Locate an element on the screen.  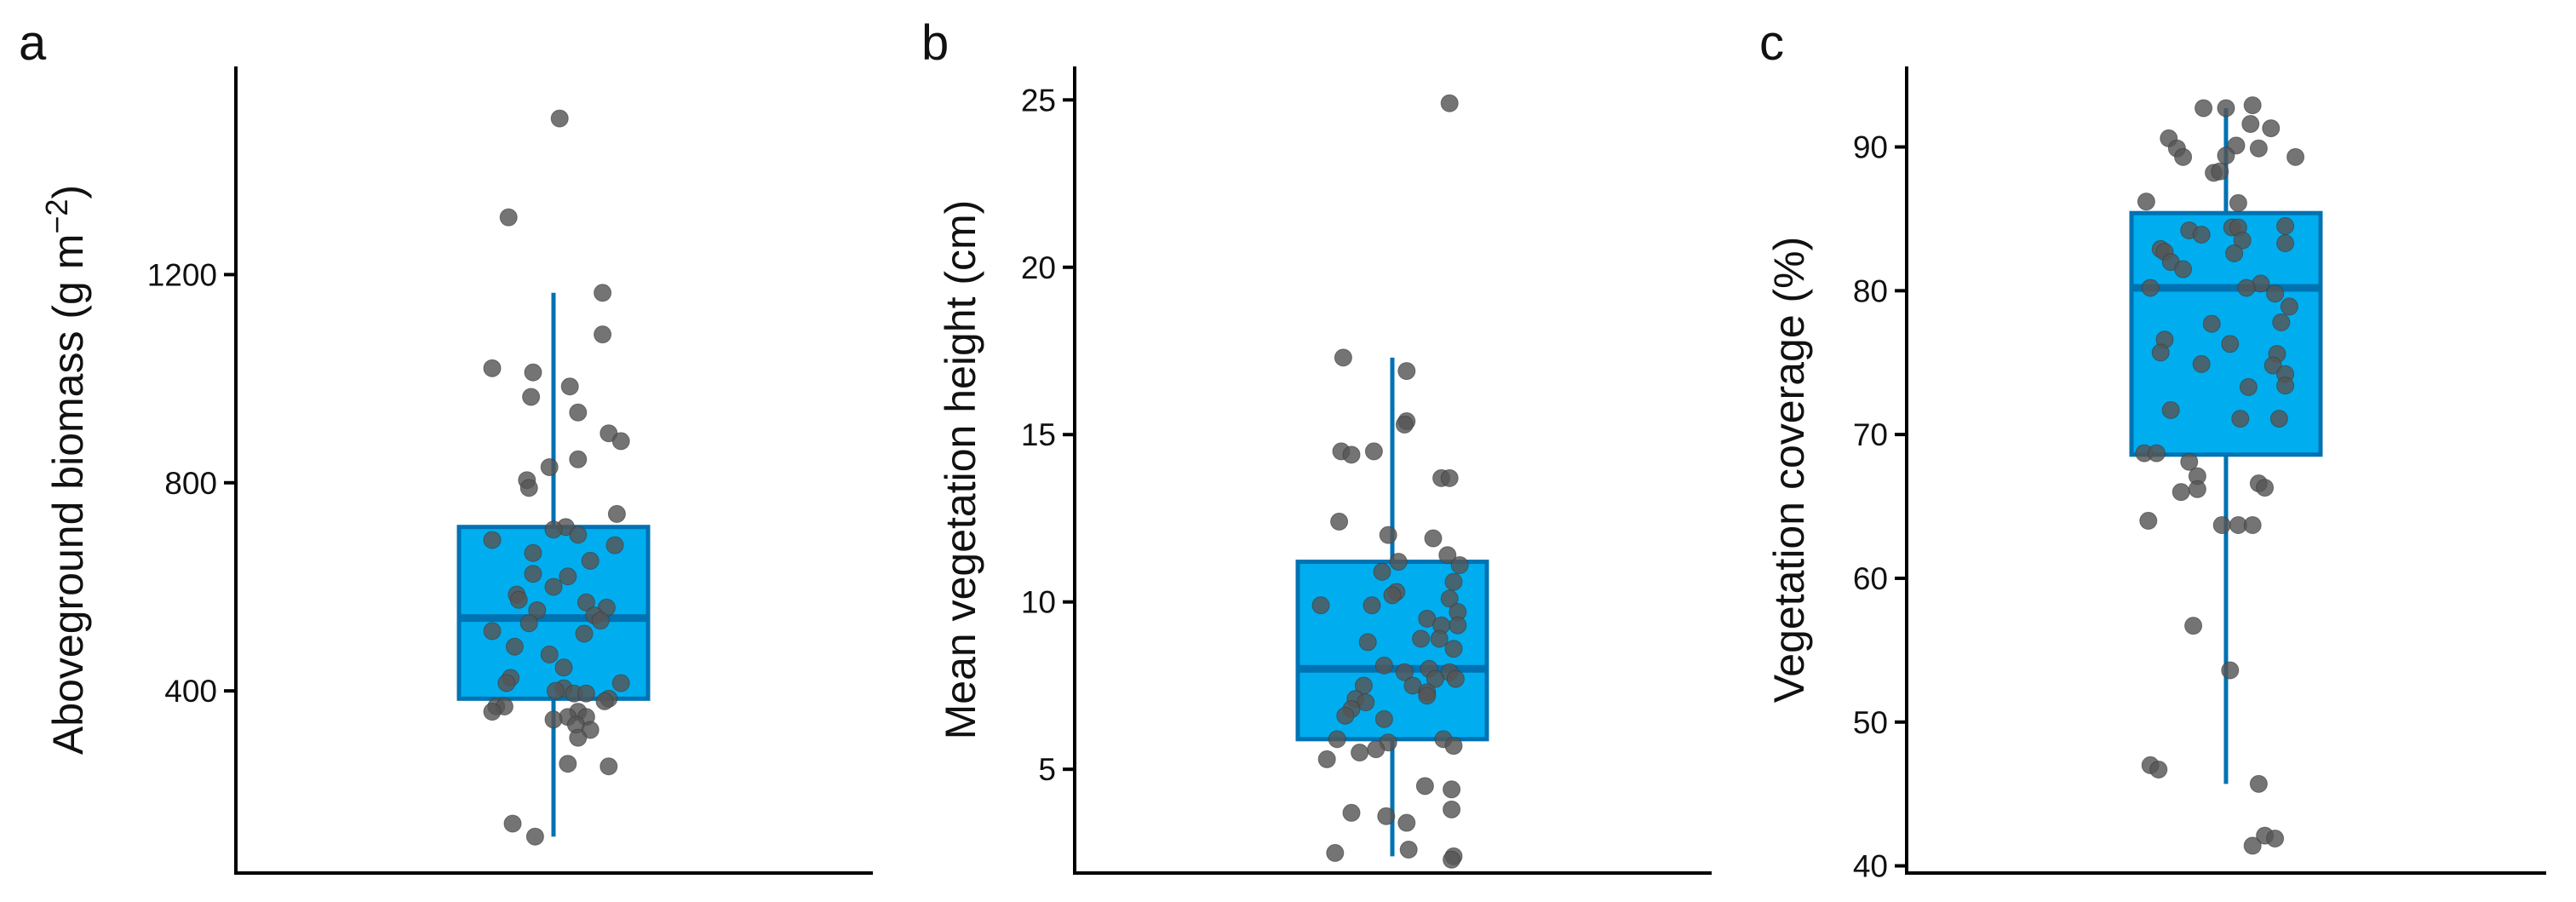
y-tick-label: 15 is located at coordinates (1038, 434).